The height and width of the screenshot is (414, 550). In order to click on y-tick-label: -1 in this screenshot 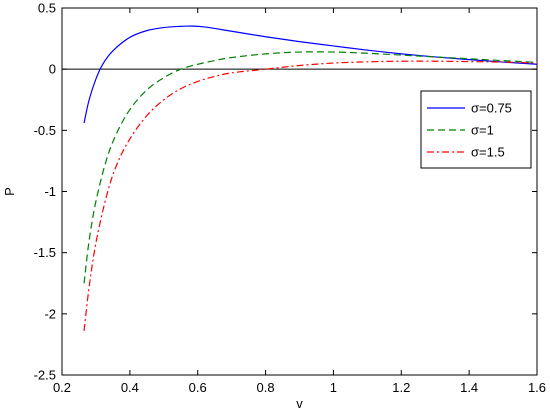, I will do `click(50, 191)`.